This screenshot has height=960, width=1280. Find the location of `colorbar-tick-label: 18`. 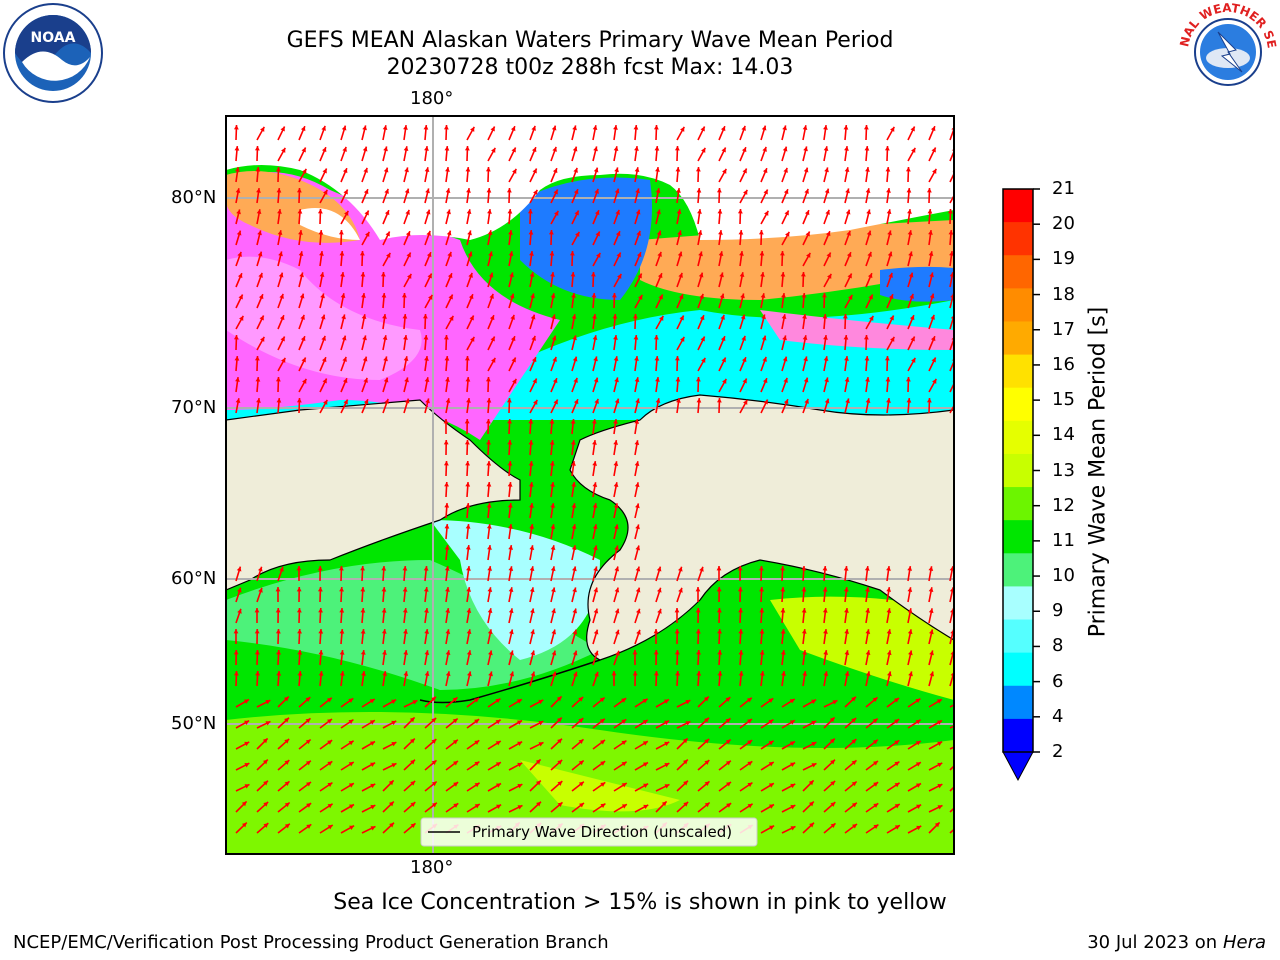

colorbar-tick-label: 18 is located at coordinates (1063, 294).